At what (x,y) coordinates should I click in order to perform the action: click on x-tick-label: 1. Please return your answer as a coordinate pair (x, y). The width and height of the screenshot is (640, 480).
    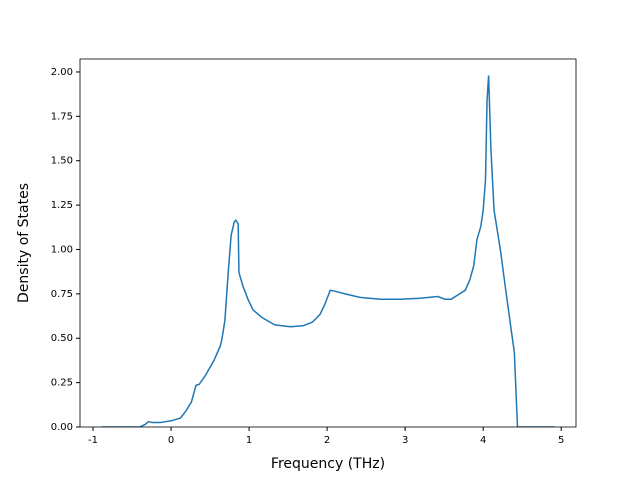
    Looking at the image, I should click on (249, 440).